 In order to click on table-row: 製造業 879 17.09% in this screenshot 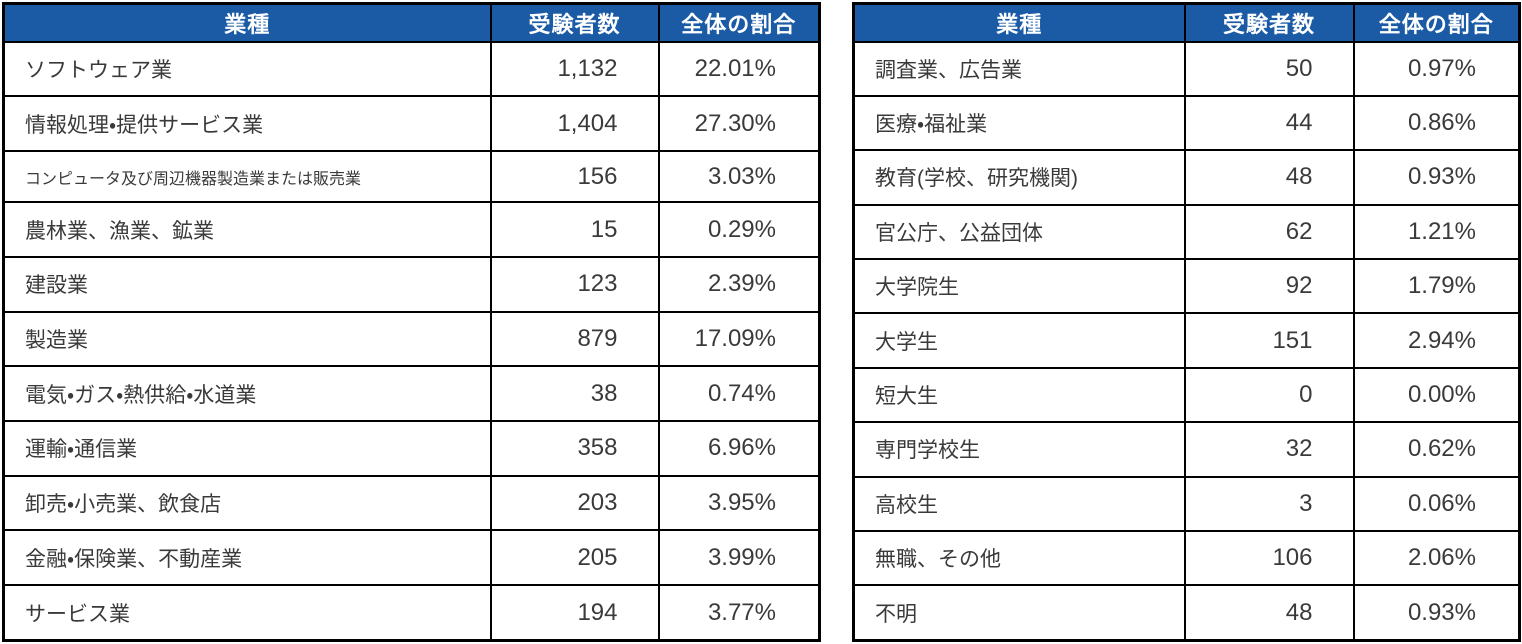, I will do `click(411, 339)`.